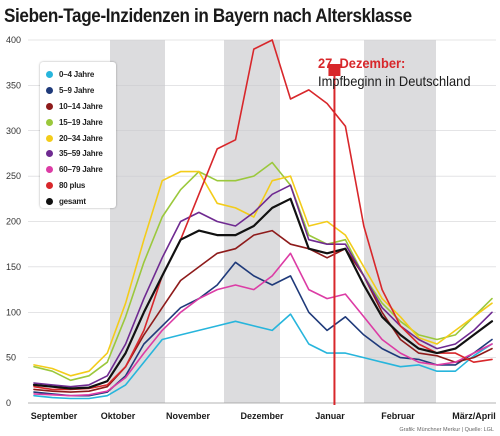  I want to click on y-tick-label-0: 0, so click(8, 403).